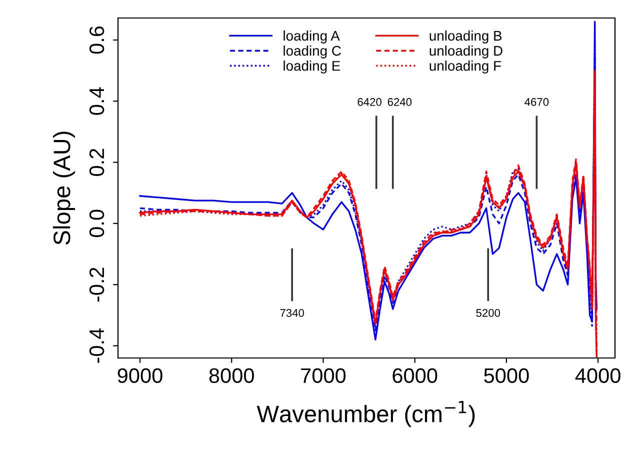  Describe the element at coordinates (506, 376) in the screenshot. I see `x-tick-label: 5000` at that location.